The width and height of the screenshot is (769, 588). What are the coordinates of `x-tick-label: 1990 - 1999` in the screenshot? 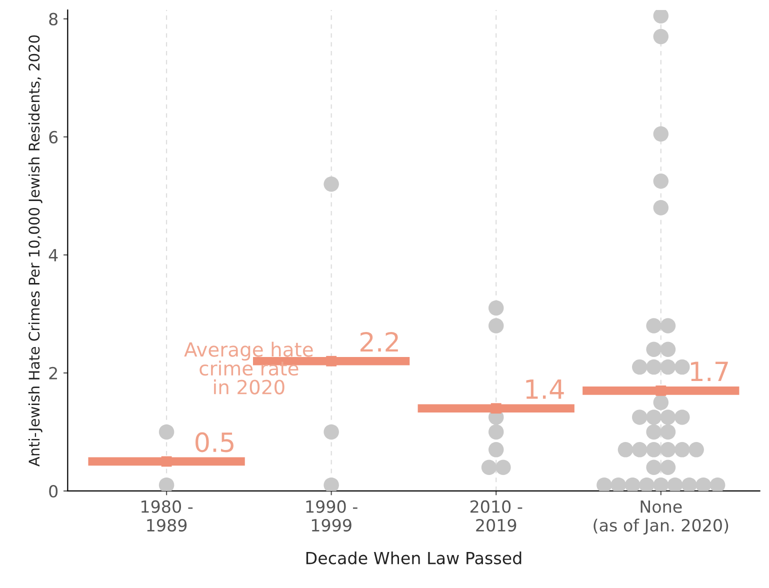 It's located at (332, 516).